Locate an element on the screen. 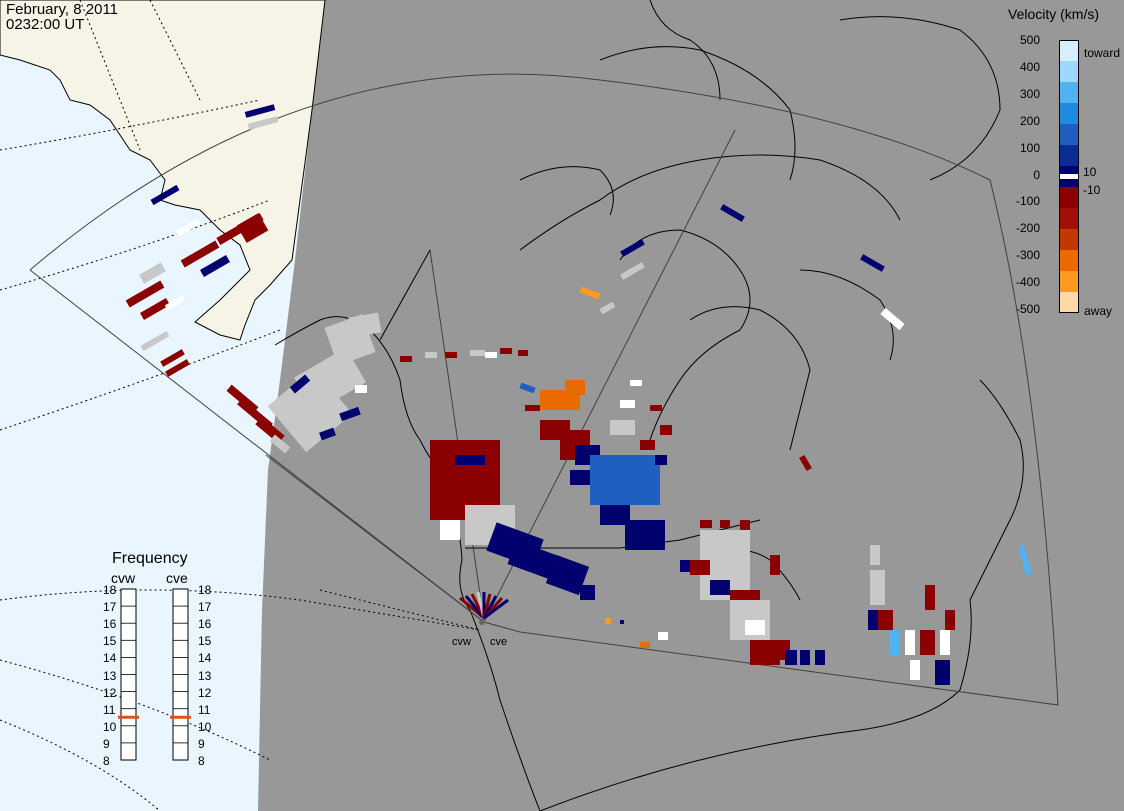 The height and width of the screenshot is (811, 1124). borders is located at coordinates (570, 399).